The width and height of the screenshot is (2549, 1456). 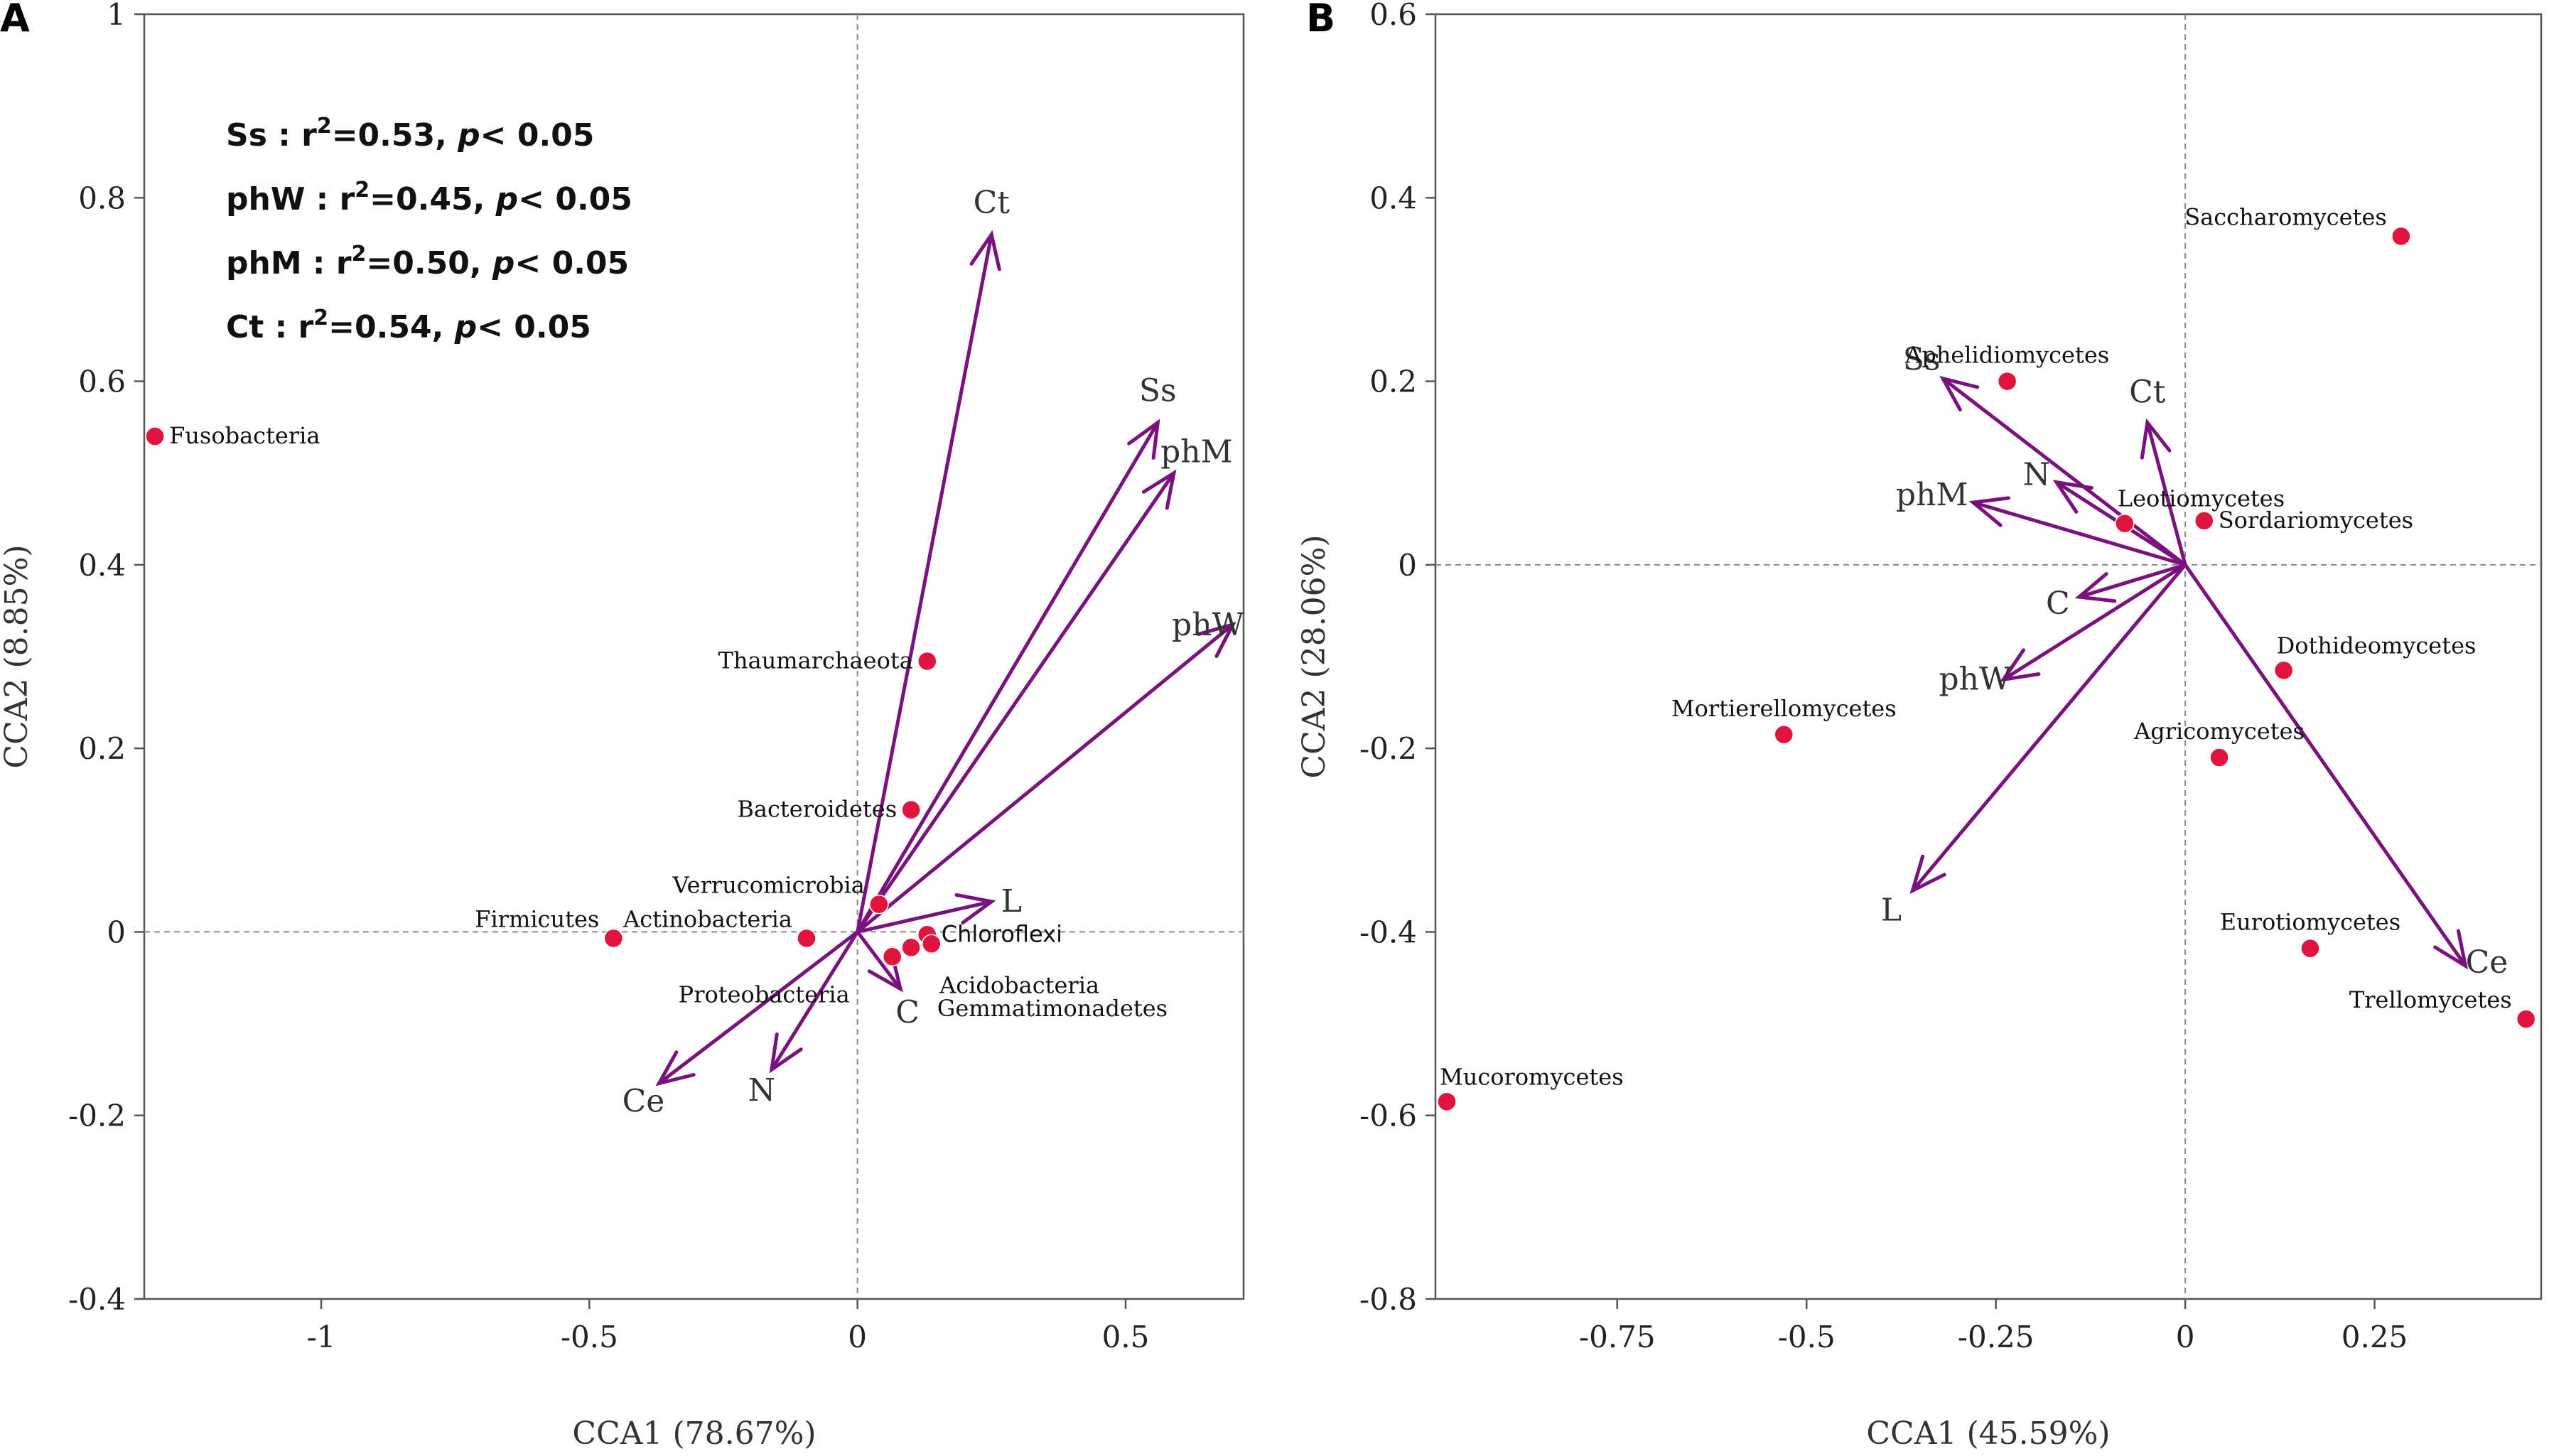 I want to click on panel-b-point-label-mortierellomycetes: Mortierellomycetes, so click(x=1784, y=709).